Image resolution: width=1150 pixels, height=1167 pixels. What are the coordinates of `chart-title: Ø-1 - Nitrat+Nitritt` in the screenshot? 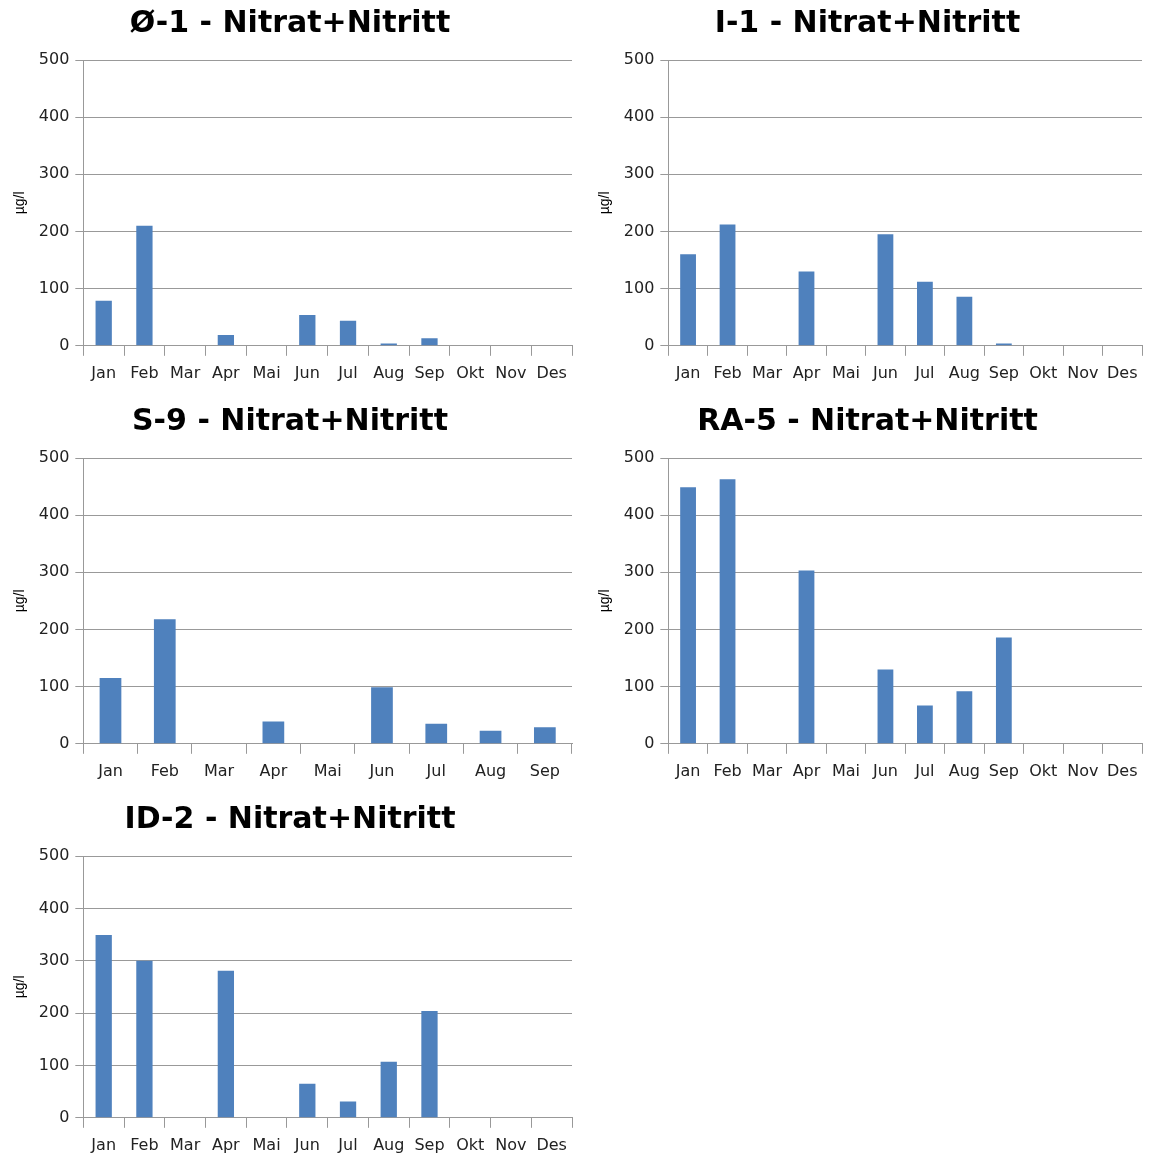 It's located at (290, 21).